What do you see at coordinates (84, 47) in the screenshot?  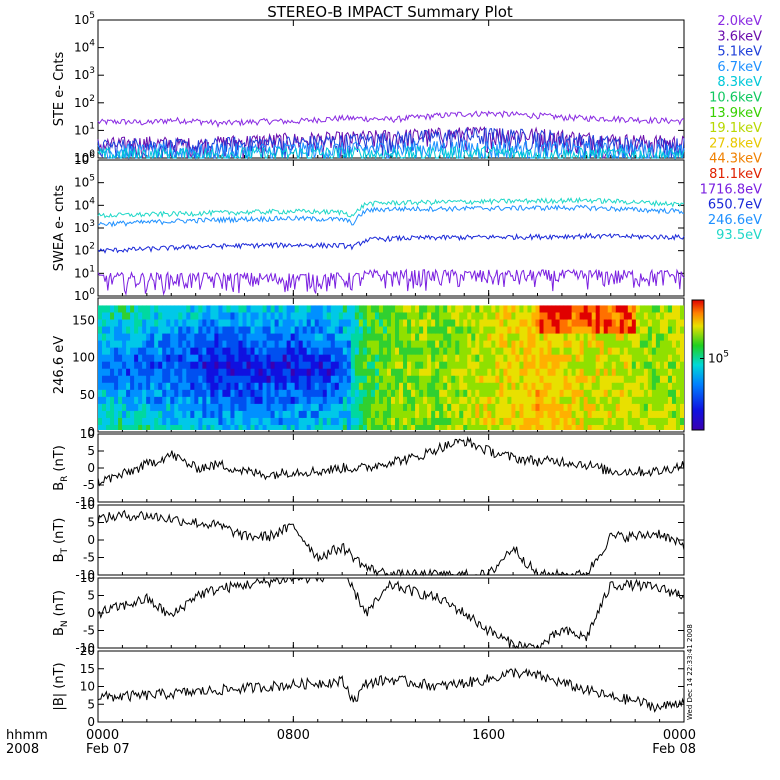 I see `ste-ytick-label: 104` at bounding box center [84, 47].